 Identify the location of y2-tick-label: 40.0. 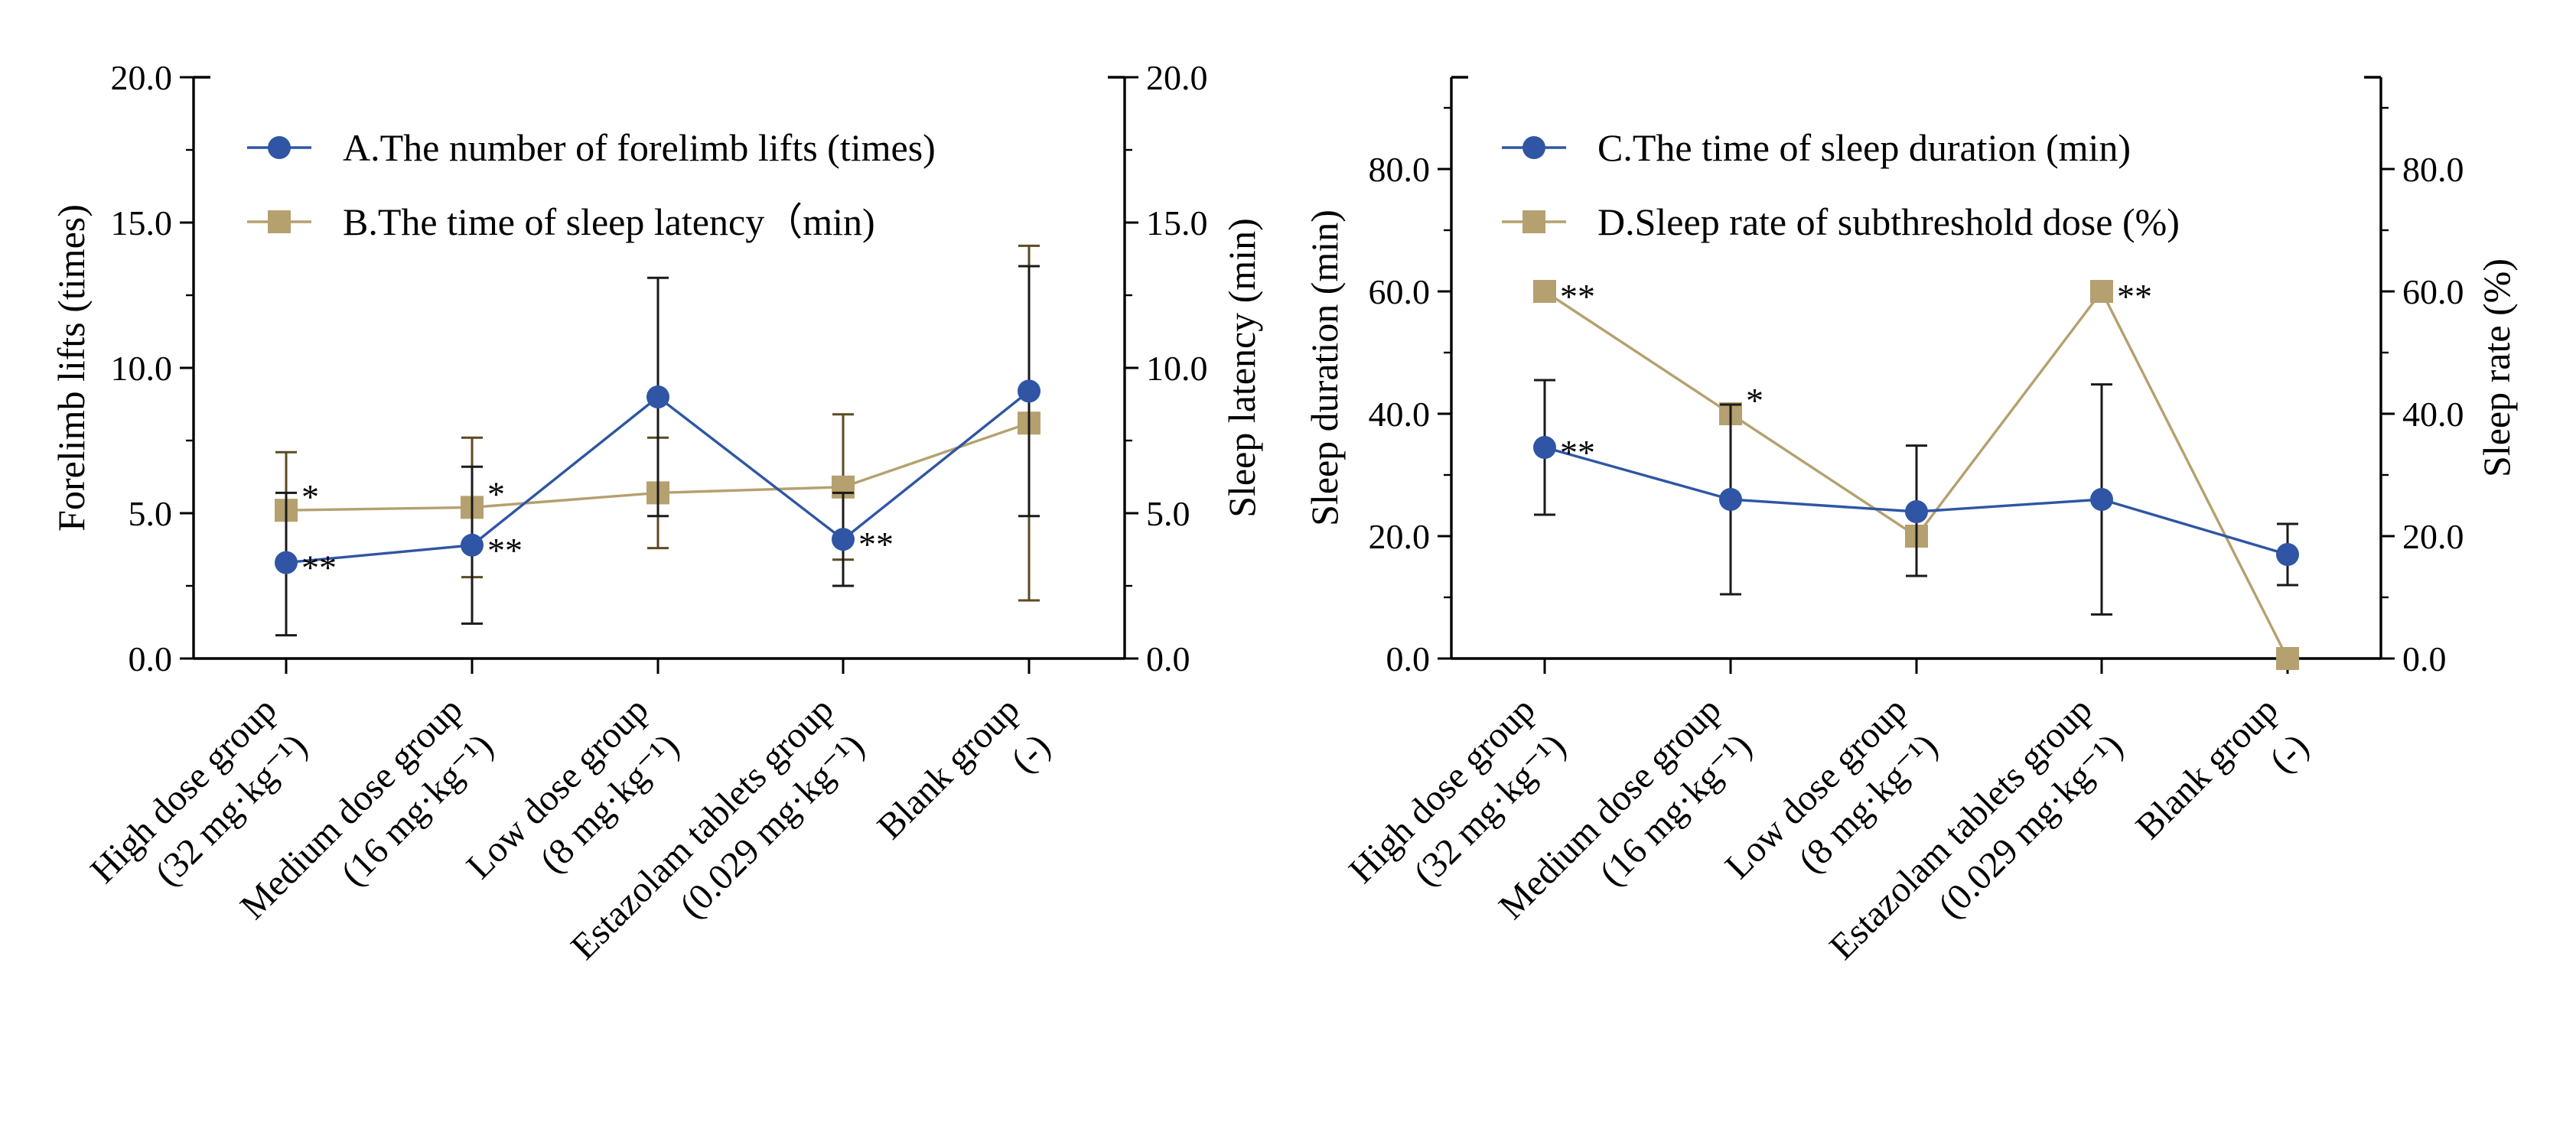
(2433, 414).